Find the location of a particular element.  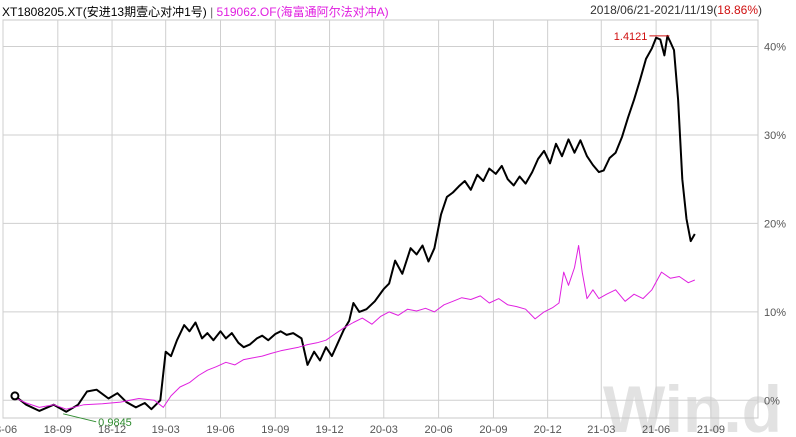

range-open-paren: ( is located at coordinates (715, 10).